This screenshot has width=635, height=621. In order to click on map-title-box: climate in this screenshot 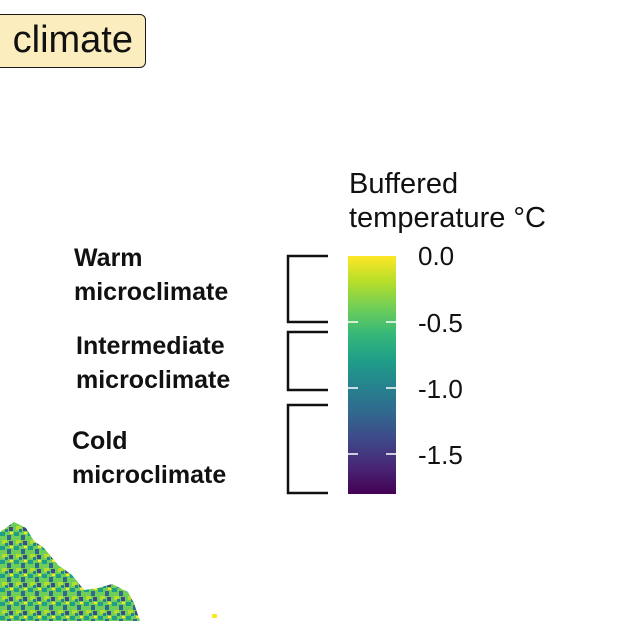, I will do `click(73, 41)`.